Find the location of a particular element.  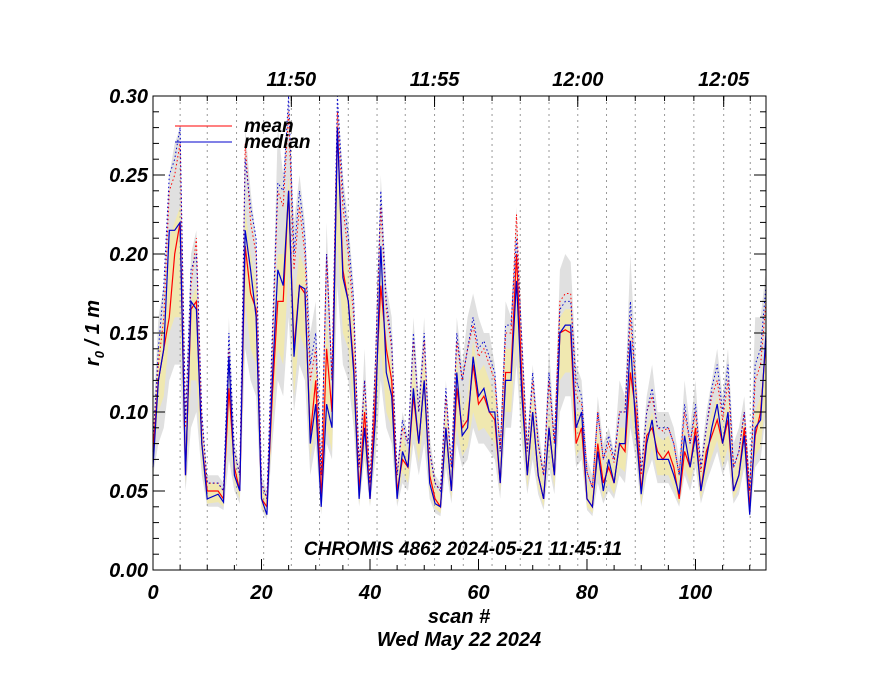

y-tick-label: 0.10 is located at coordinates (128, 413).